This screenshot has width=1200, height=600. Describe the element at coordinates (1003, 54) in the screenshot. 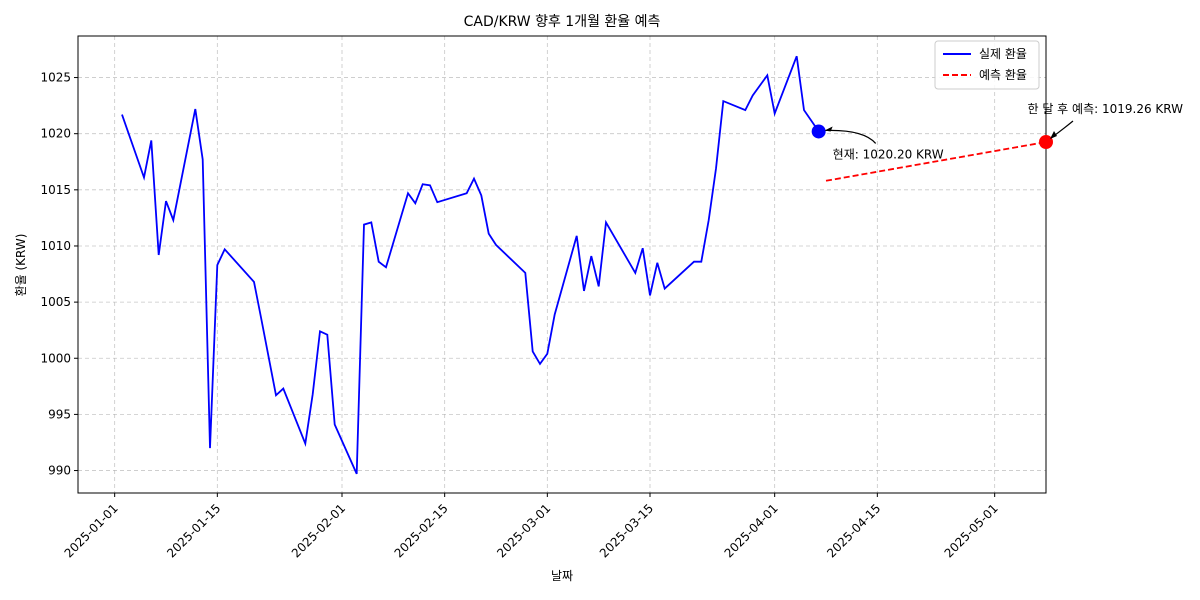

I see `legend-label-actual: 실제 환율` at that location.